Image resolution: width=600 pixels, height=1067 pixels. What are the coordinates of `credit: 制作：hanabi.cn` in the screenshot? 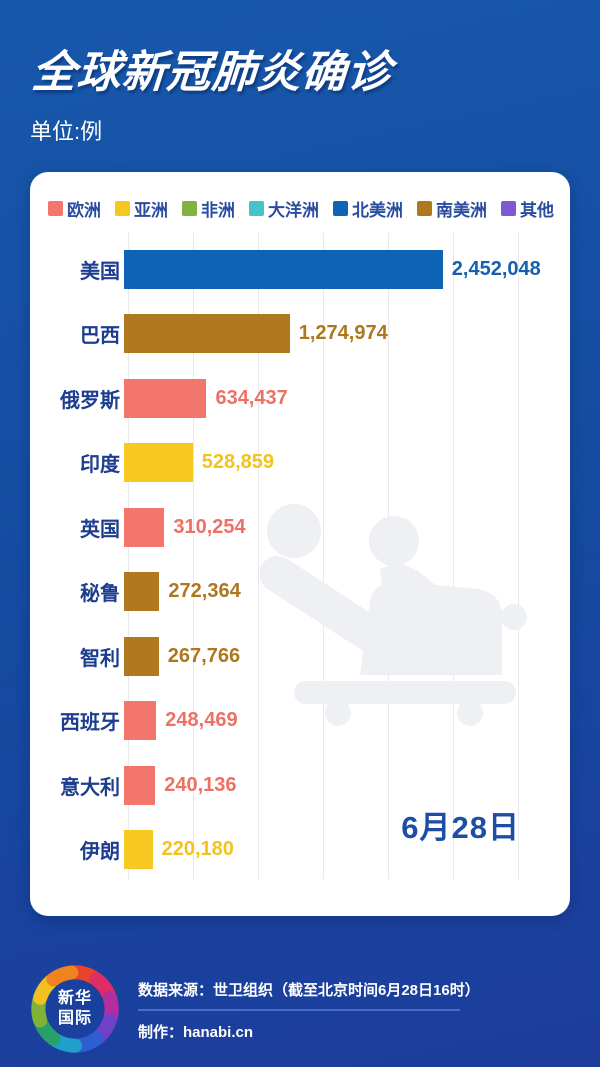 It's located at (196, 1032).